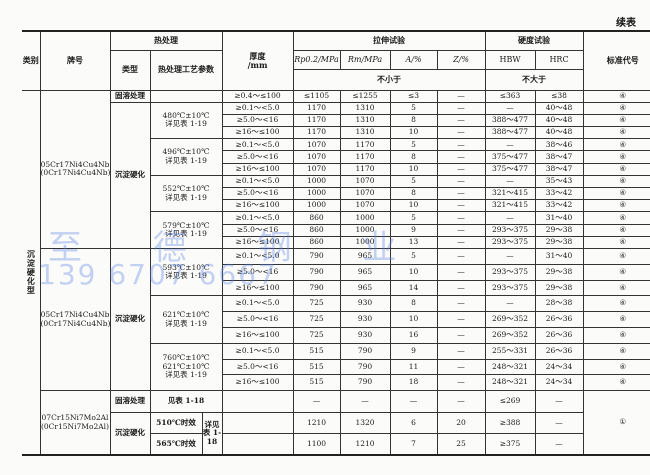 The height and width of the screenshot is (475, 650). What do you see at coordinates (413, 383) in the screenshot?
I see `a-cell: 18` at bounding box center [413, 383].